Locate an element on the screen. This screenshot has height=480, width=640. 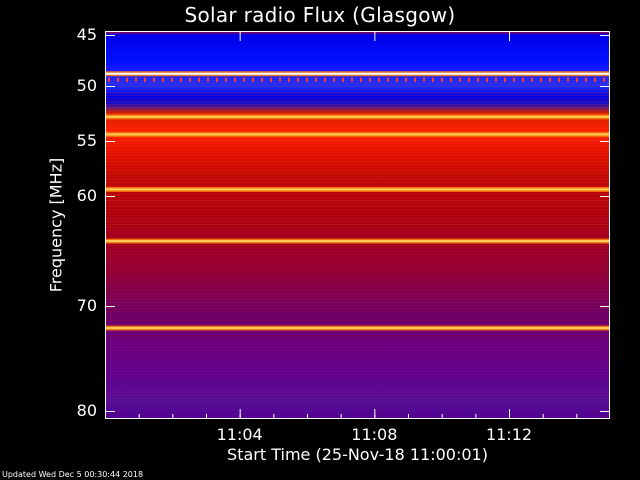
y-tick-label: 80 is located at coordinates (86, 410).